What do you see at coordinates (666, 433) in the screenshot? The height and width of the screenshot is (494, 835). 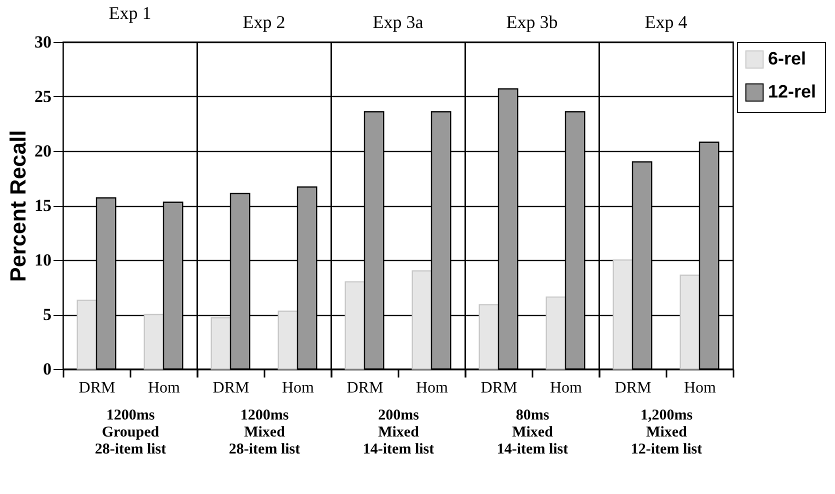 I see `x-axis-title: 1,200ms Mixed 12-item list` at bounding box center [666, 433].